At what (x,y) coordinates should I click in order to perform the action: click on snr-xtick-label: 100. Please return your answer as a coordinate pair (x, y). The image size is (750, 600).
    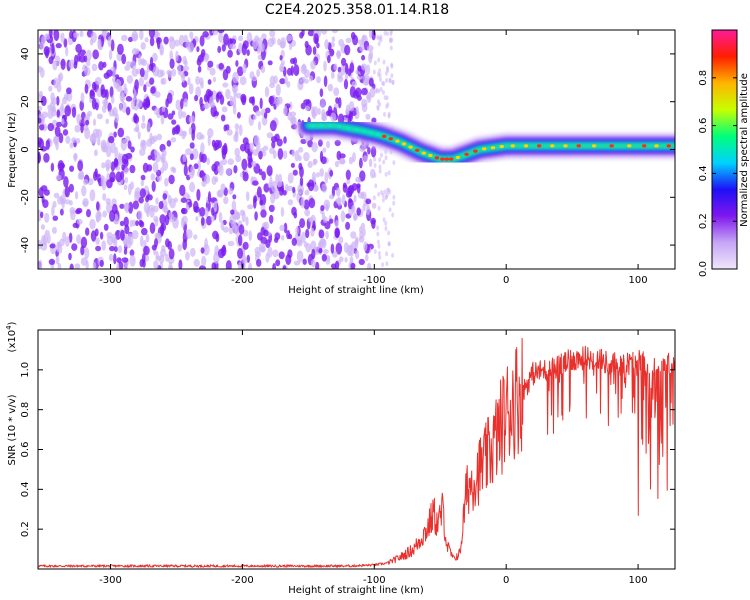
    Looking at the image, I should click on (638, 580).